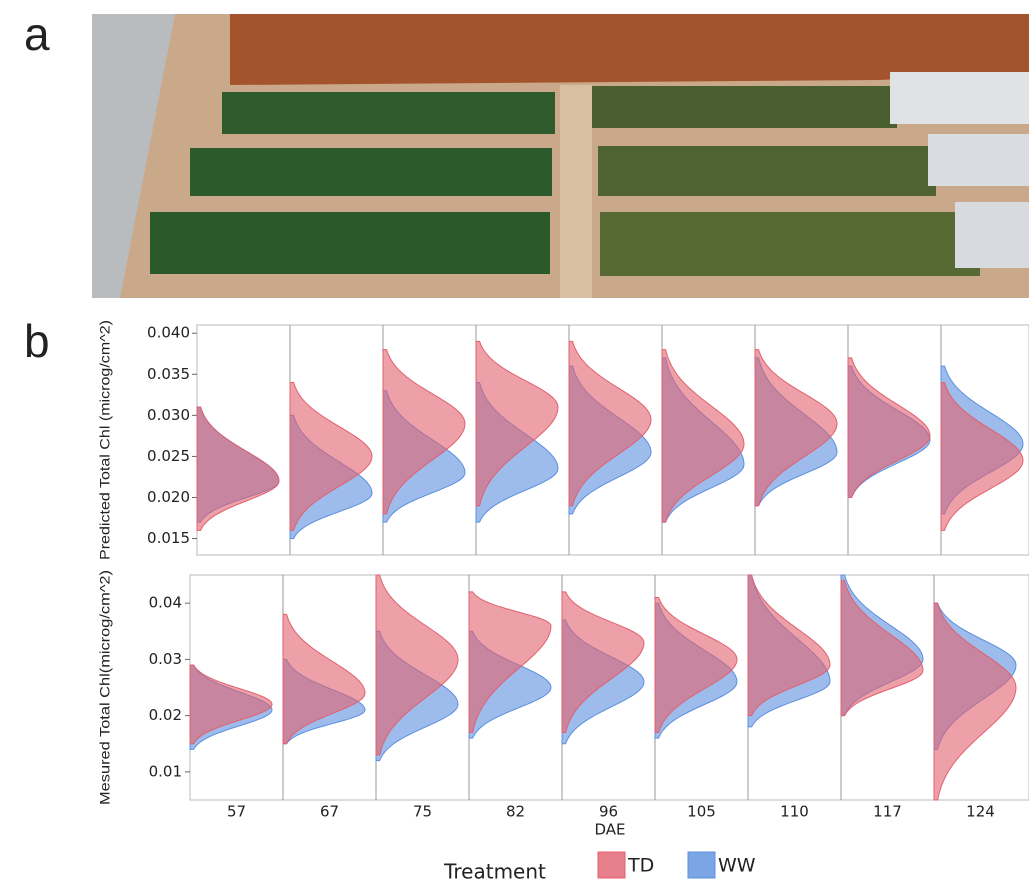 This screenshot has width=1029, height=883. Describe the element at coordinates (236, 812) in the screenshot. I see `x-tick-label: 57` at that location.